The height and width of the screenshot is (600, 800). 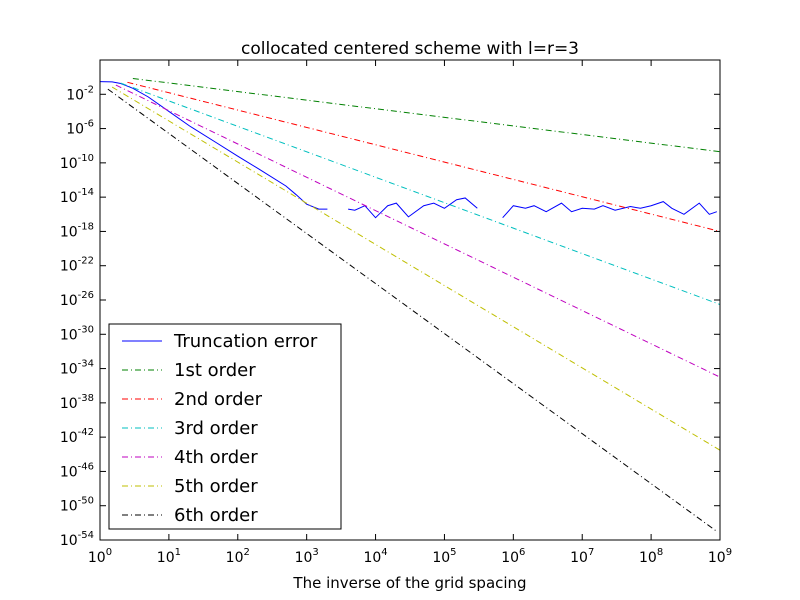 I want to click on y-tick-label: 10⁻¹⁰, so click(x=77, y=162).